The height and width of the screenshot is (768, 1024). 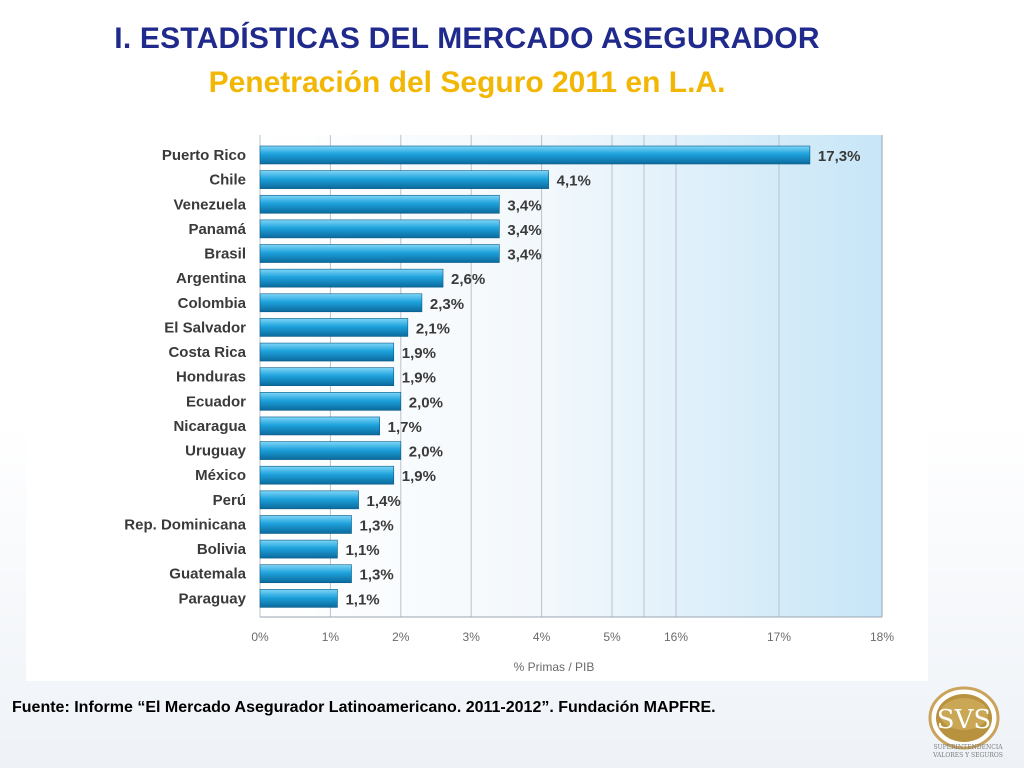 What do you see at coordinates (467, 38) in the screenshot?
I see `page-title: I. ESTADÍSTICAS DEL MERCADO ASEGURADOR` at bounding box center [467, 38].